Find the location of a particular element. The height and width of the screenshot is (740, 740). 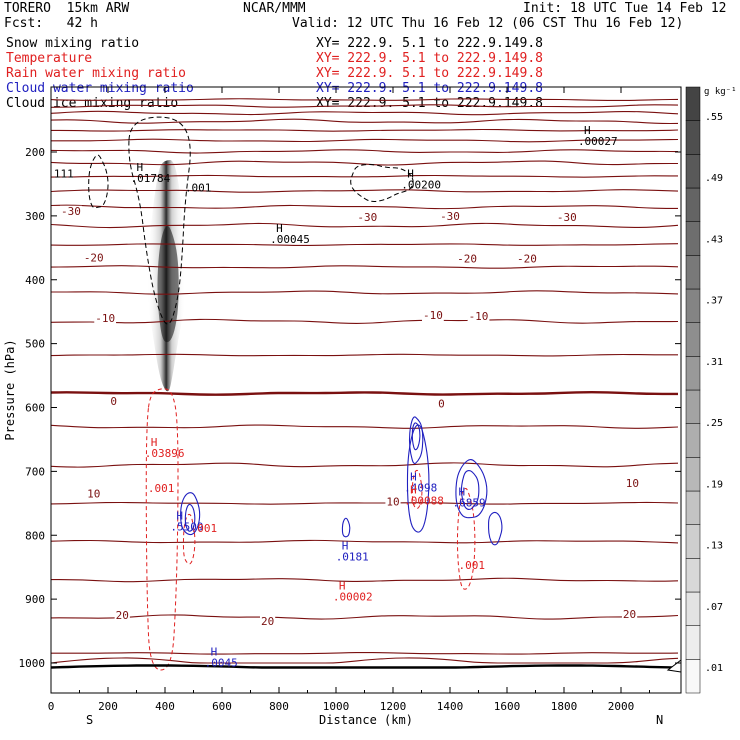

x-tick-label: 1800 is located at coordinates (564, 706).